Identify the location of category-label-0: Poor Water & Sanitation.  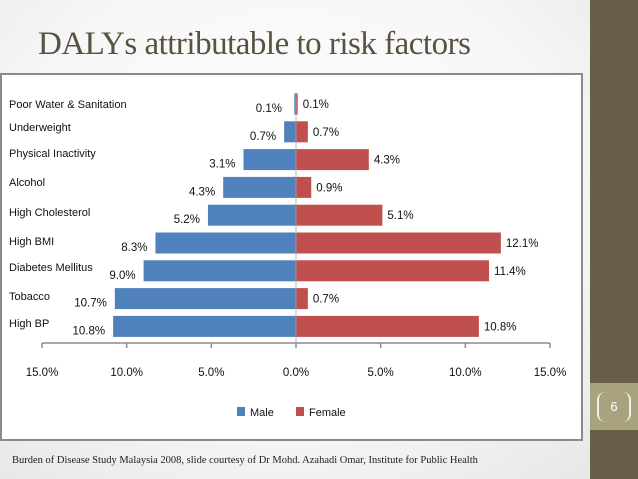
(68, 105).